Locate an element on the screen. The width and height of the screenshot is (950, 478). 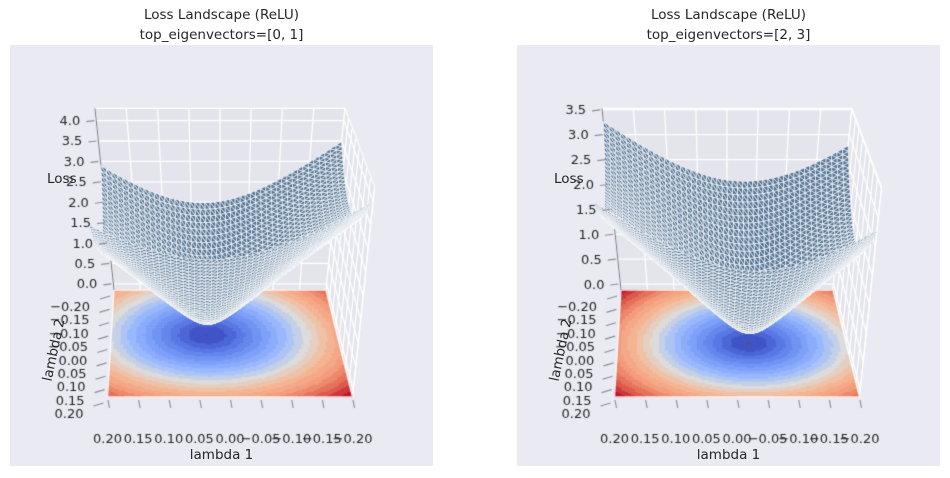
plot-title-left-line1: Loss Landscape (ReLU) is located at coordinates (221, 15).